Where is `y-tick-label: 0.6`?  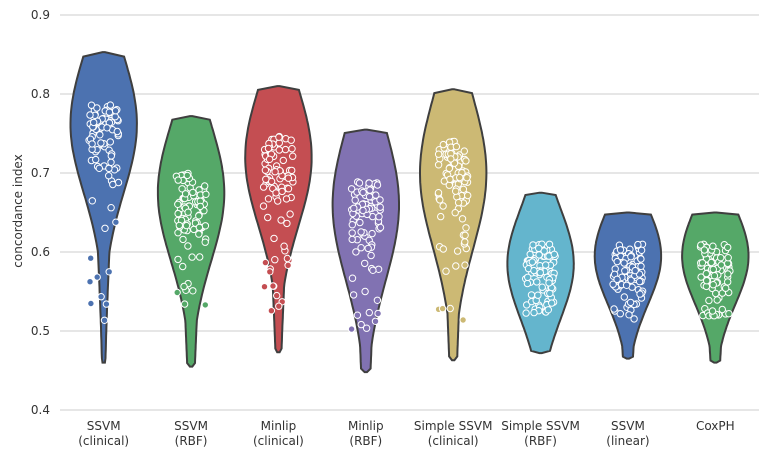
y-tick-label: 0.6 is located at coordinates (40, 252).